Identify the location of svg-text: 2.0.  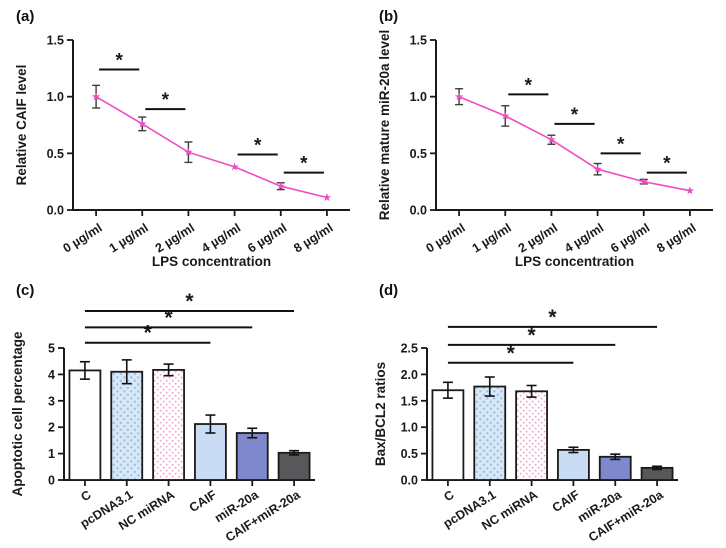
(409, 375).